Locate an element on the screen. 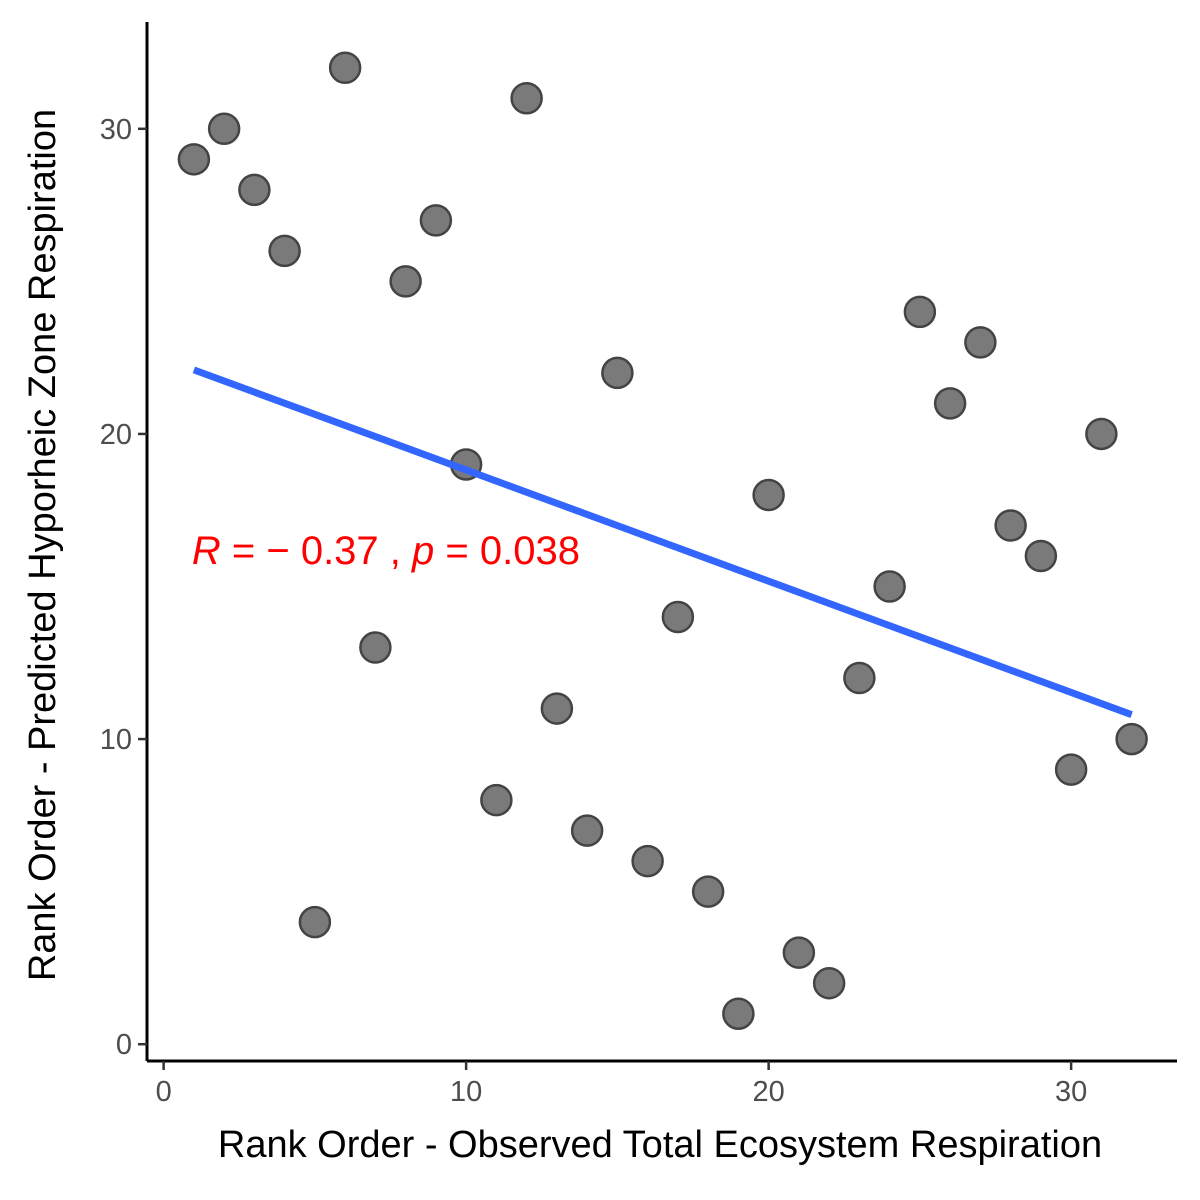 The image size is (1200, 1200). correlation-annotation: R = − 0.37 , p = 0.038 is located at coordinates (386, 551).